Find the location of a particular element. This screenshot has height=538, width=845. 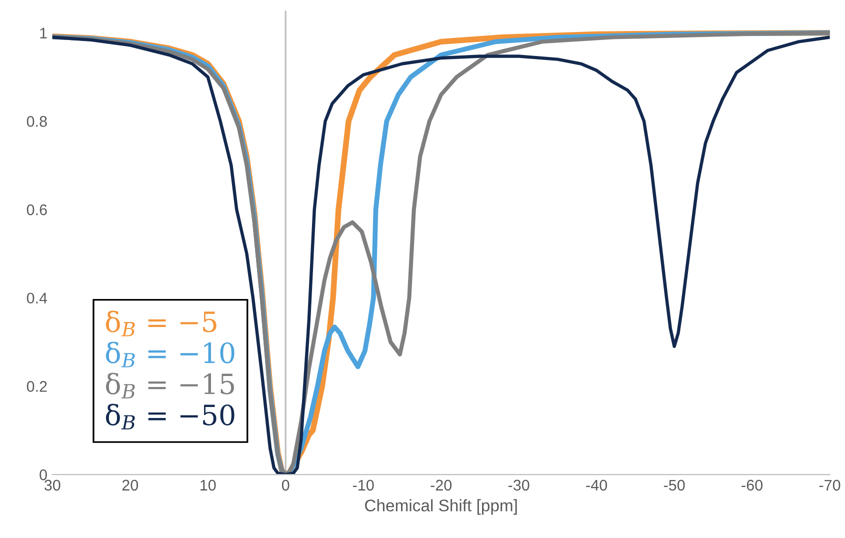

x-tick-label: -20 is located at coordinates (441, 485).